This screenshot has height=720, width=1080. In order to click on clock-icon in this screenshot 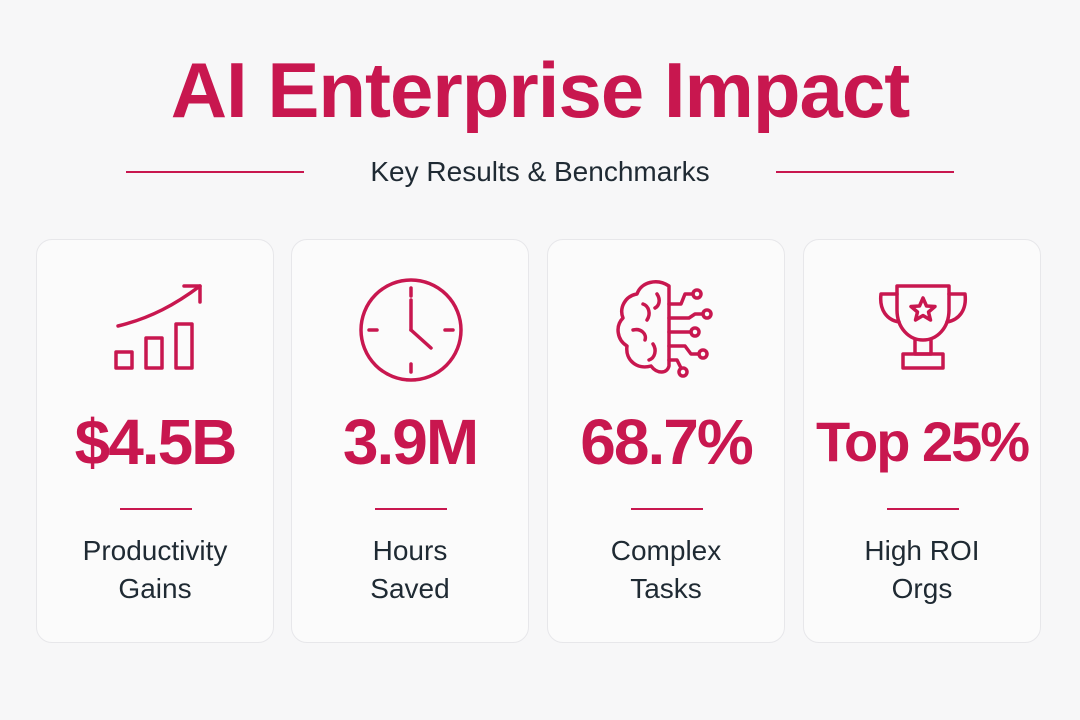, I will do `click(411, 329)`.